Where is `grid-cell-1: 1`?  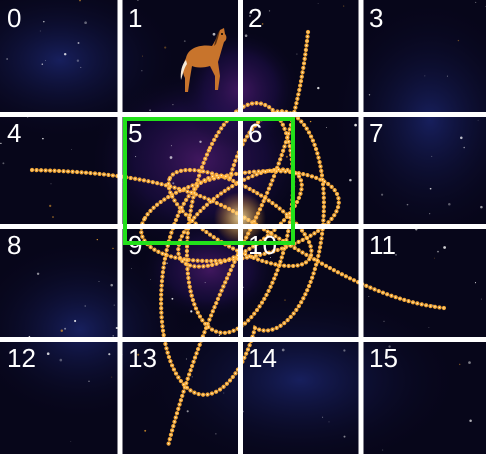 grid-cell-1: 1 is located at coordinates (180, 57).